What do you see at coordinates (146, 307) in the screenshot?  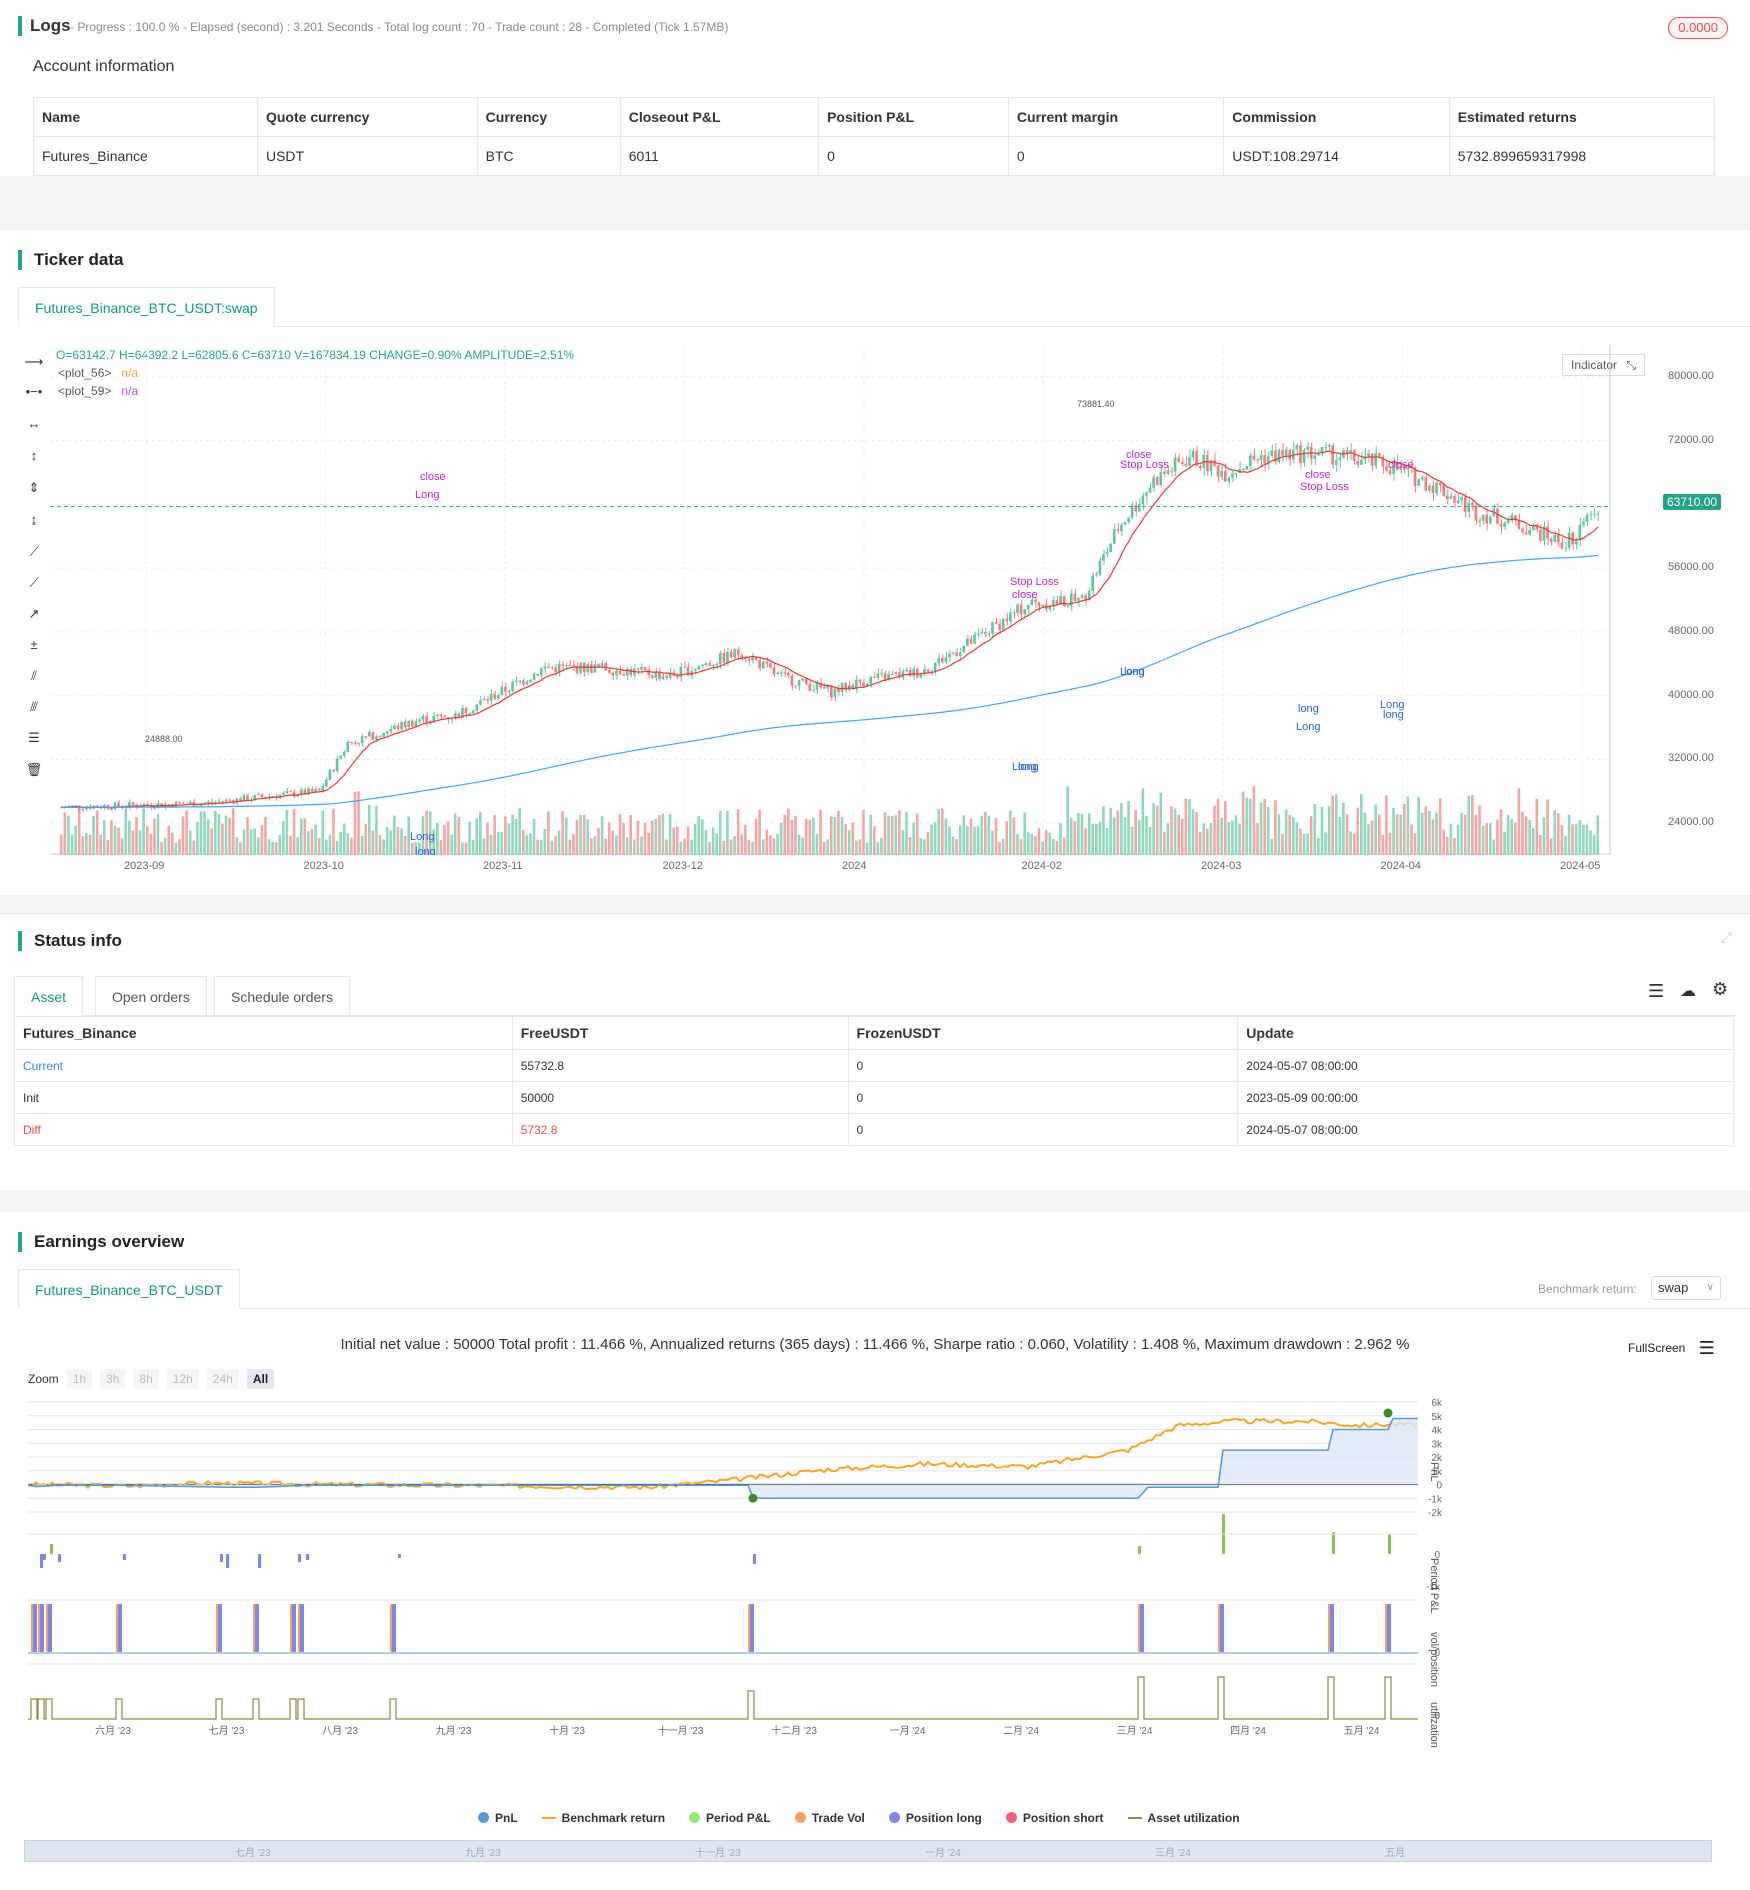 I see `tab-ticker-symbol: Futures_Binance_BTC_USDT:swap` at bounding box center [146, 307].